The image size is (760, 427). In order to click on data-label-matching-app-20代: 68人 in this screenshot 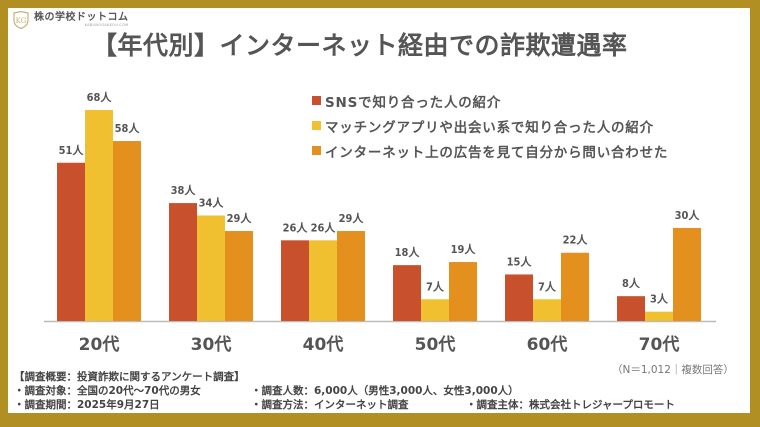, I will do `click(100, 97)`.